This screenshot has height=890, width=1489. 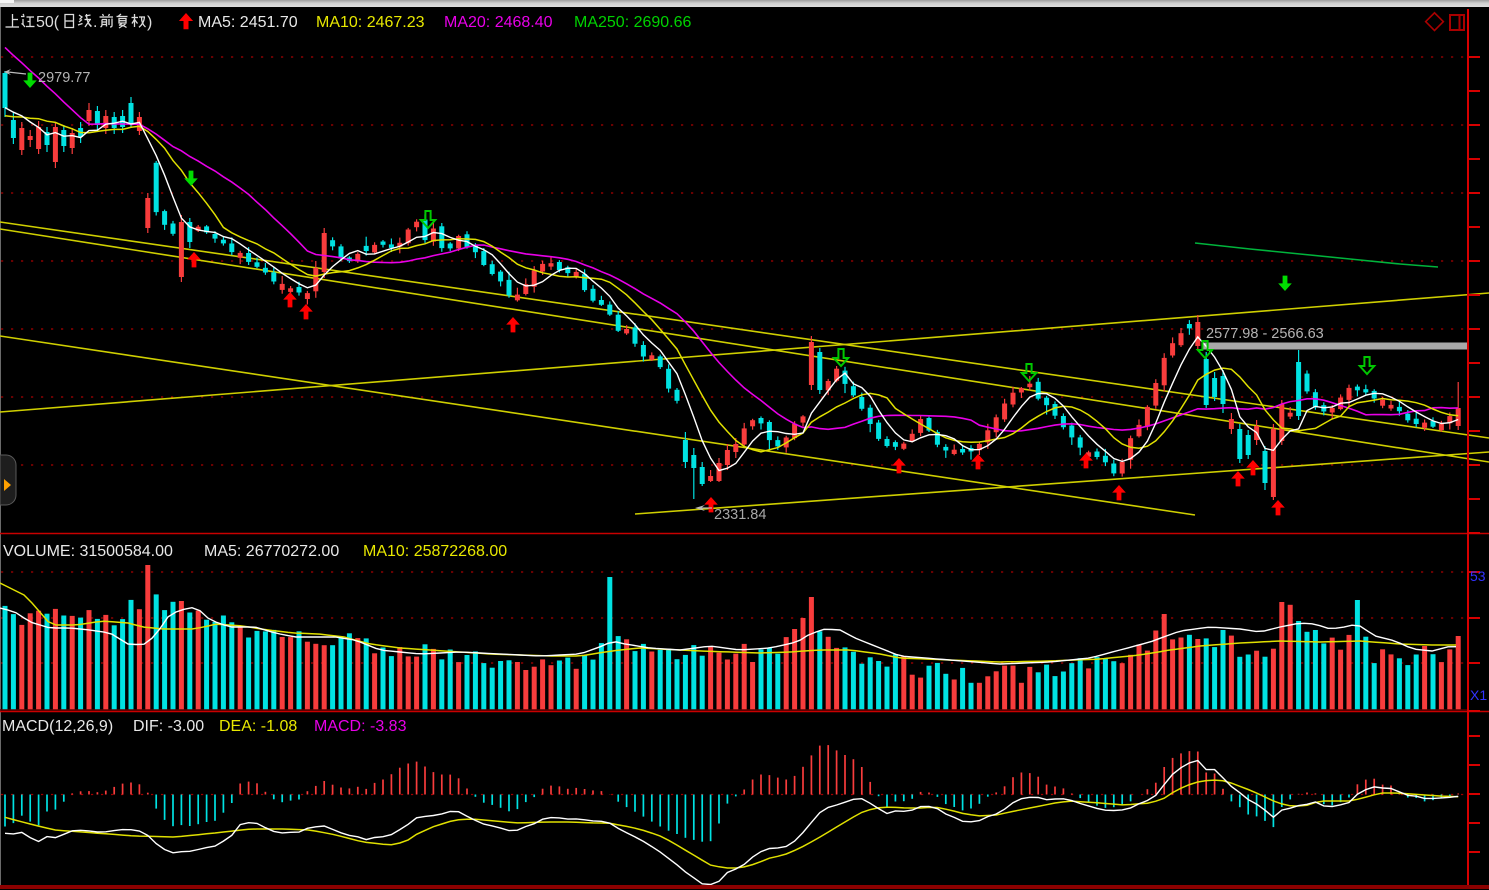 What do you see at coordinates (498, 22) in the screenshot?
I see `svg-text: MA20: 2468.40` at bounding box center [498, 22].